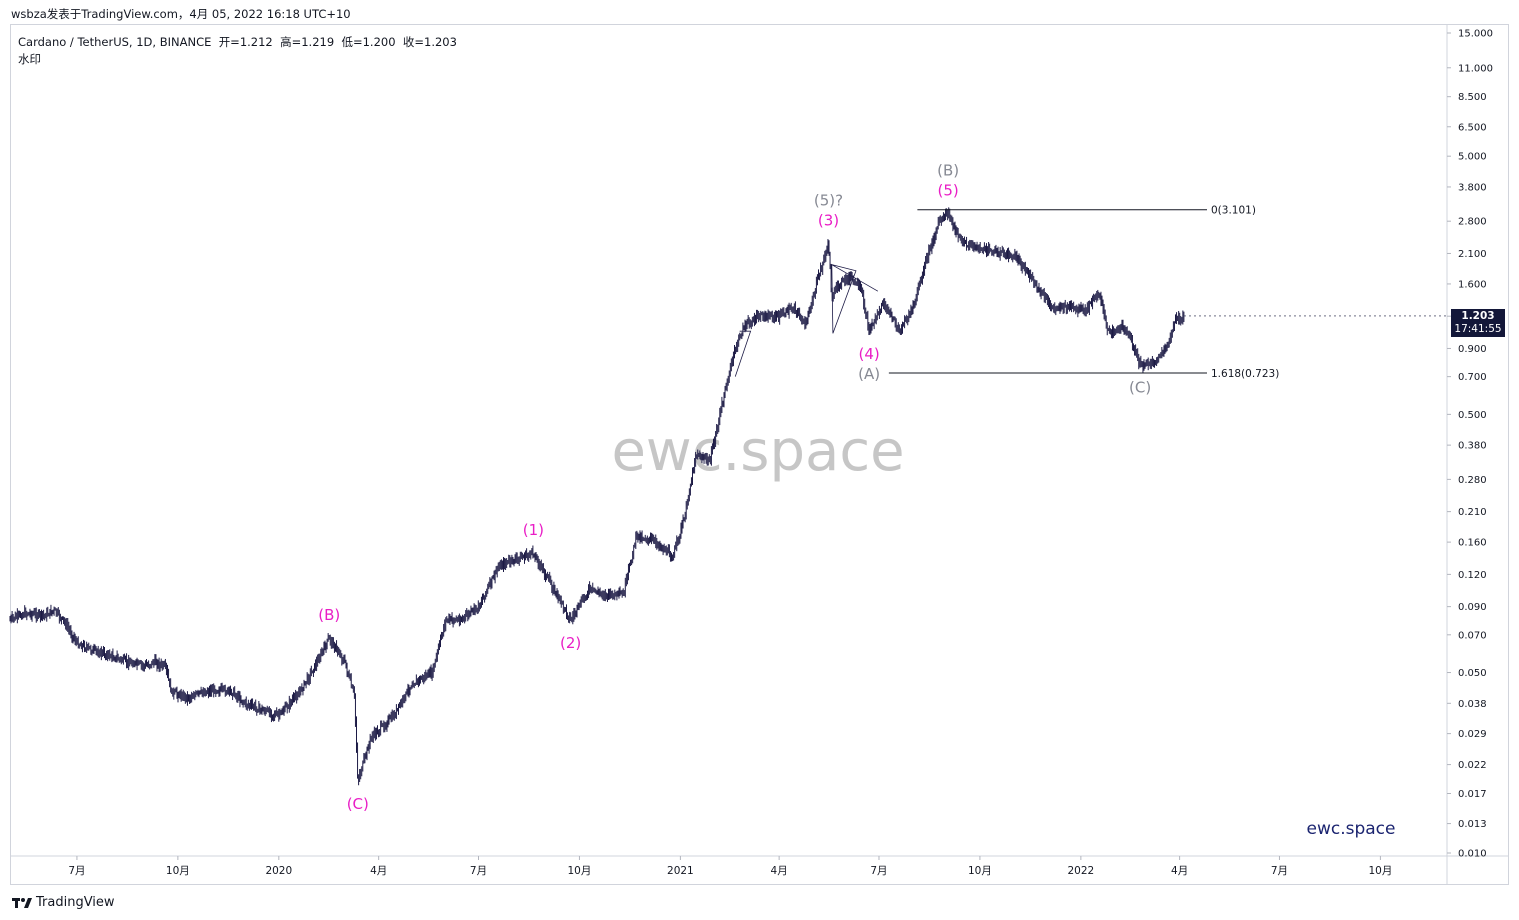 The height and width of the screenshot is (920, 1519). I want to click on wave-label: (3), so click(828, 220).